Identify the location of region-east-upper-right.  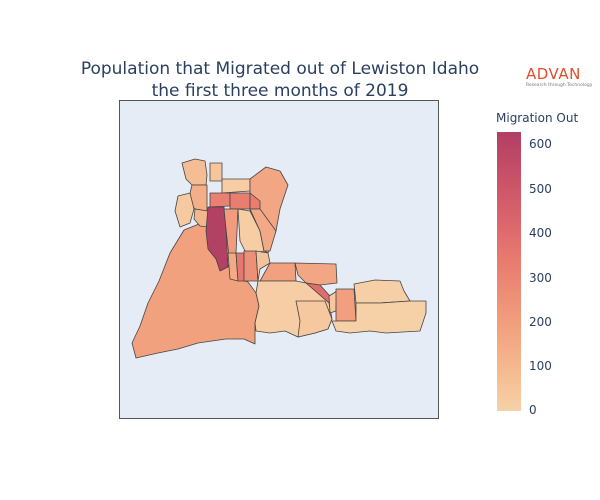
(263, 230).